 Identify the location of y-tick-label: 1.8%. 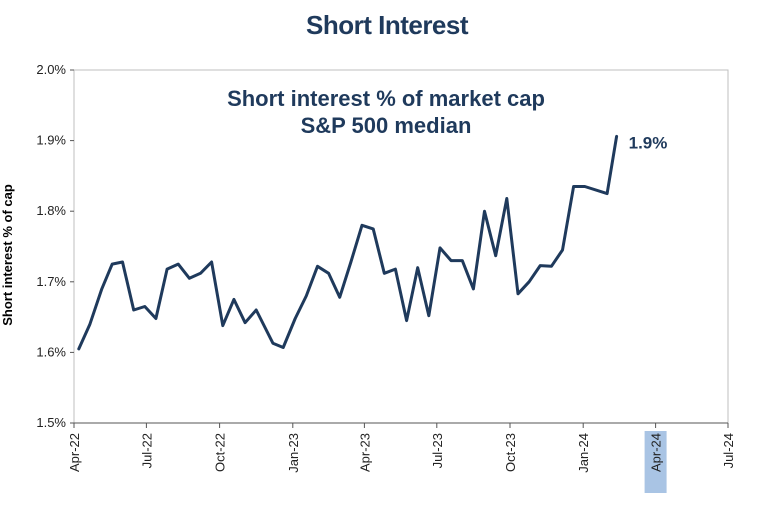
(51, 210).